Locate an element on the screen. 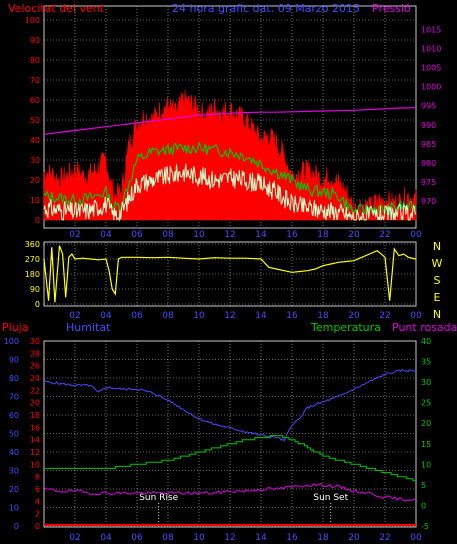 This screenshot has width=457, height=544. rain-y-tick: 16 is located at coordinates (35, 427).